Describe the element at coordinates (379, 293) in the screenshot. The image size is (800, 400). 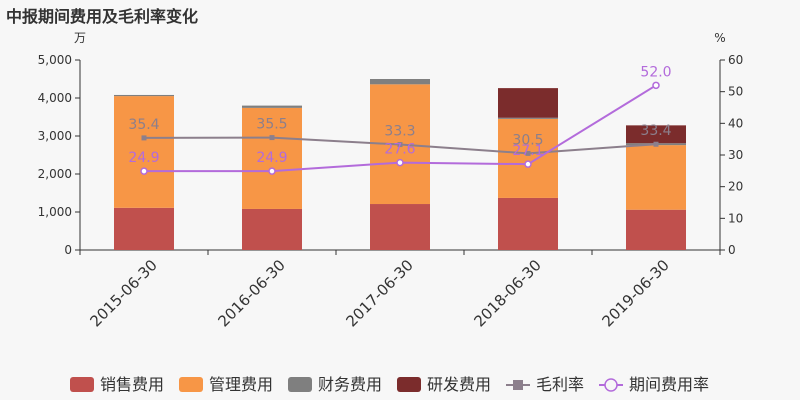
I see `x-tick-label: 2017-06-30` at that location.